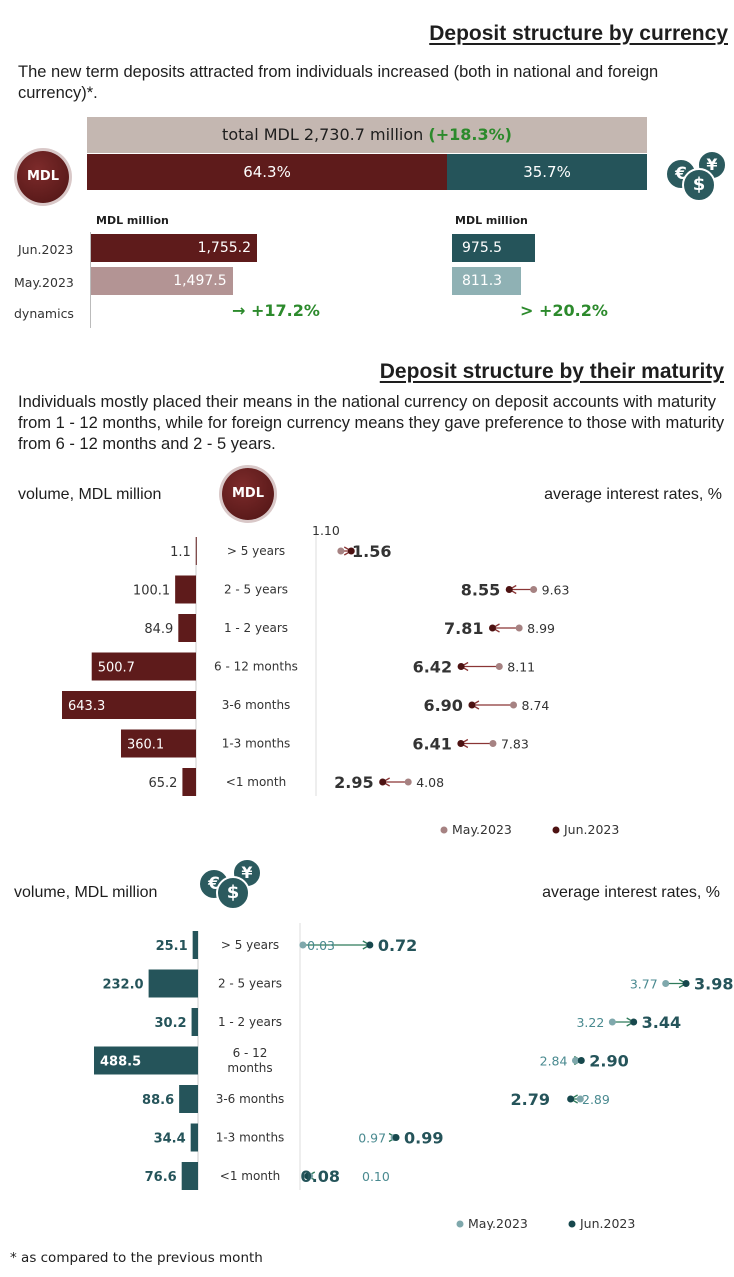 This screenshot has height=1277, width=734. What do you see at coordinates (527, 310) in the screenshot?
I see `chevron-right-icon: >` at bounding box center [527, 310].